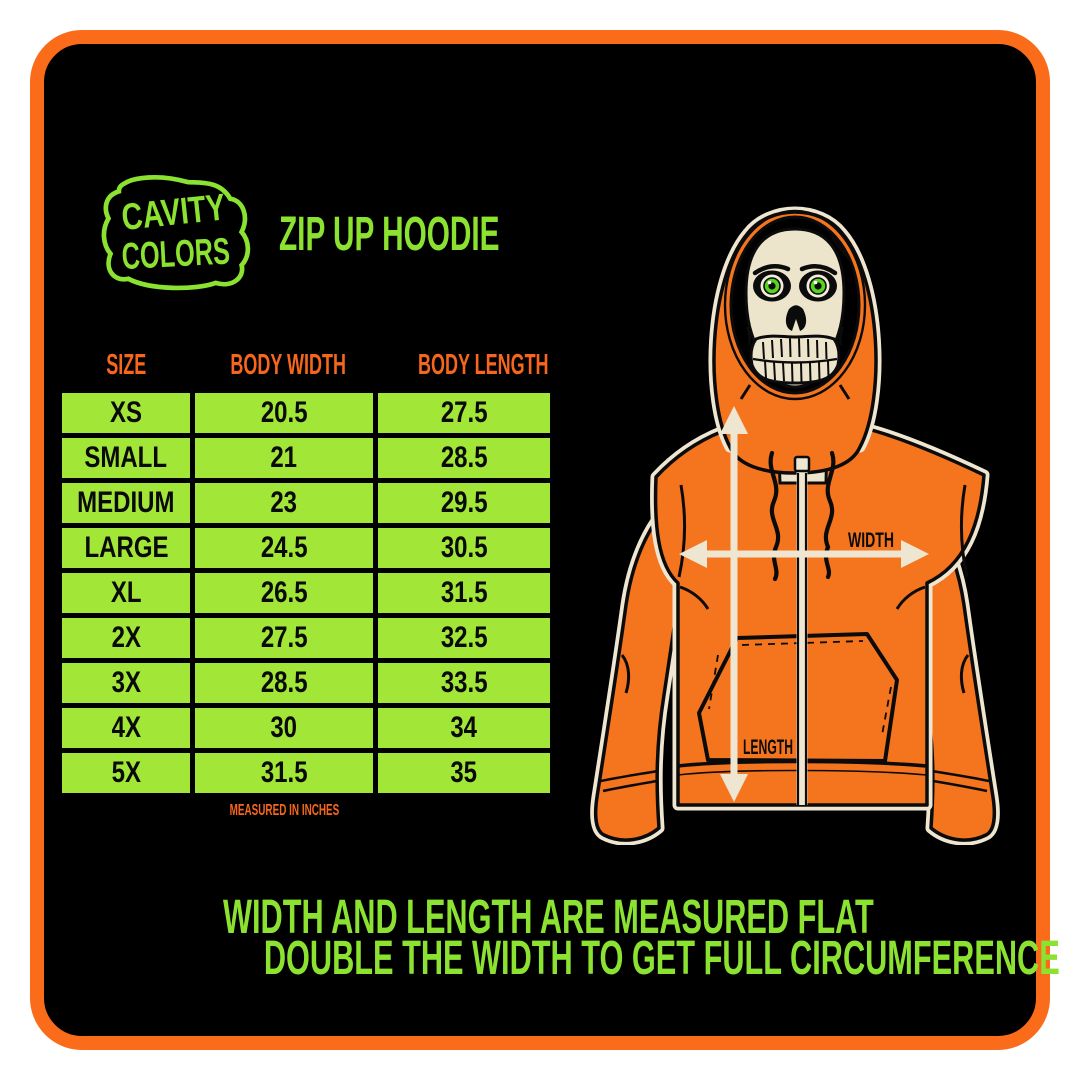  I want to click on body-length-value: 32.5, so click(464, 638).